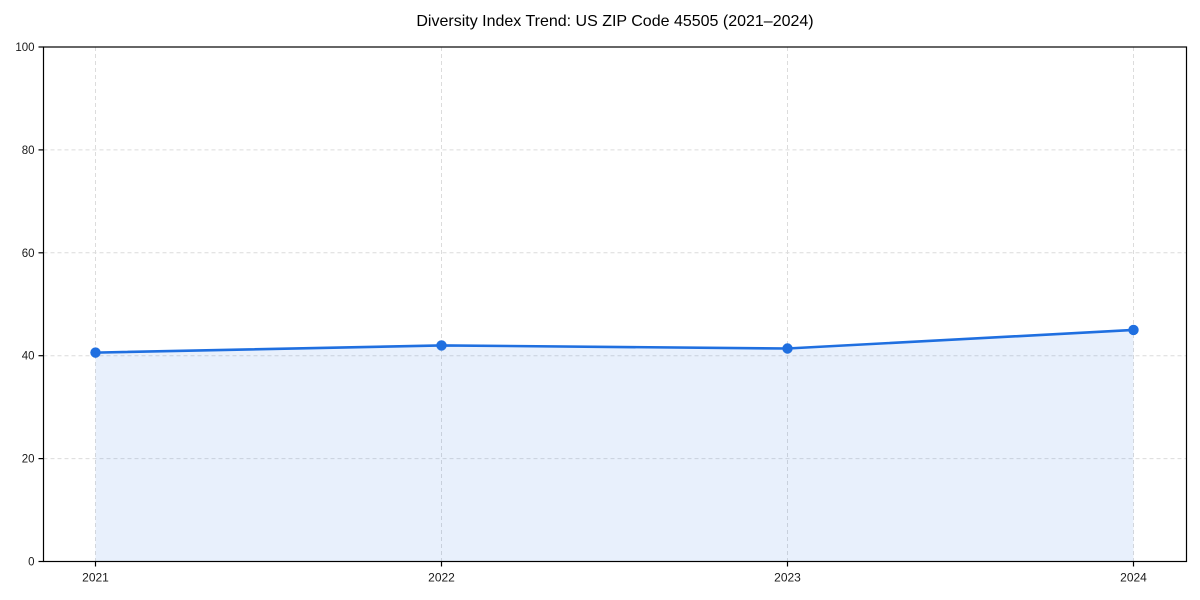 The image size is (1200, 600). I want to click on y-tick-label: 40, so click(28, 357).